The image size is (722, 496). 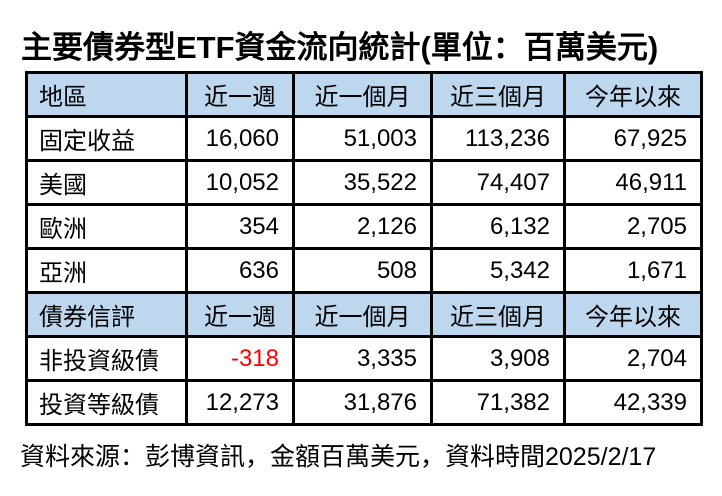 I want to click on cell-value: 35,522, so click(x=362, y=182).